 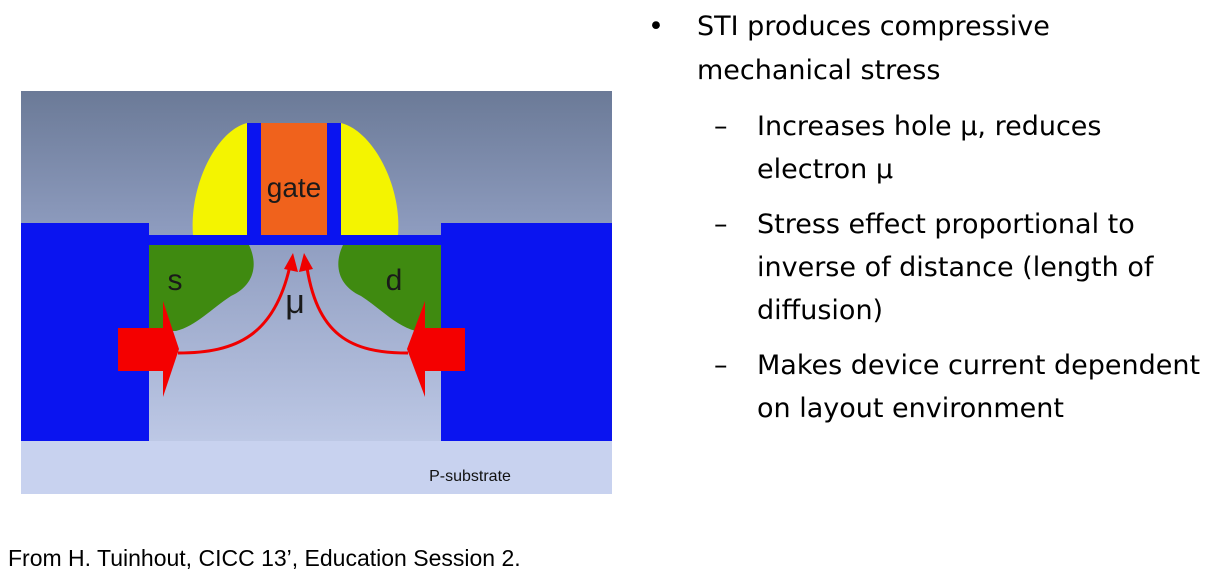 I want to click on p-substrate-region, so click(x=316, y=467).